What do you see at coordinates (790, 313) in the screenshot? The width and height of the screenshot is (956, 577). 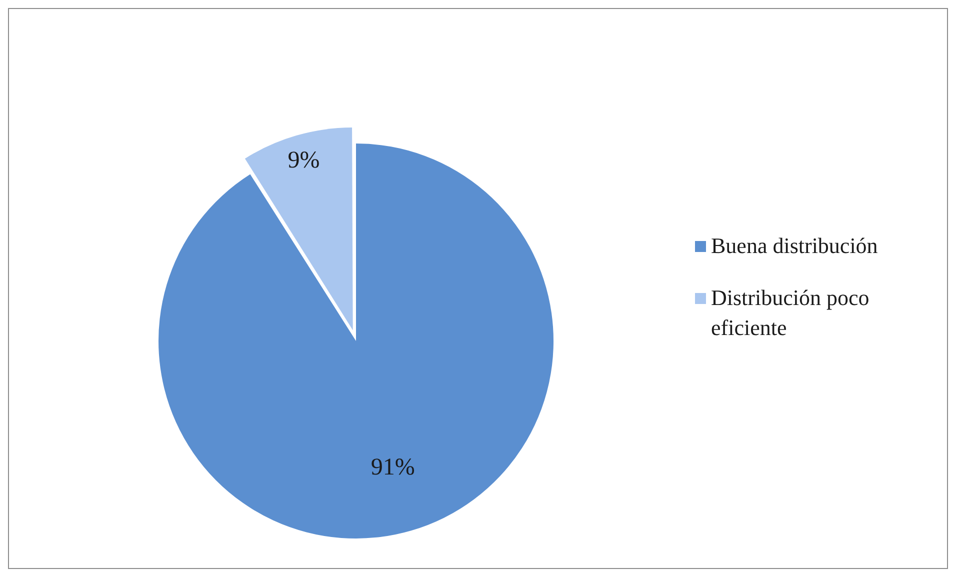 I see `legend-label: Distribución poco eficiente` at bounding box center [790, 313].